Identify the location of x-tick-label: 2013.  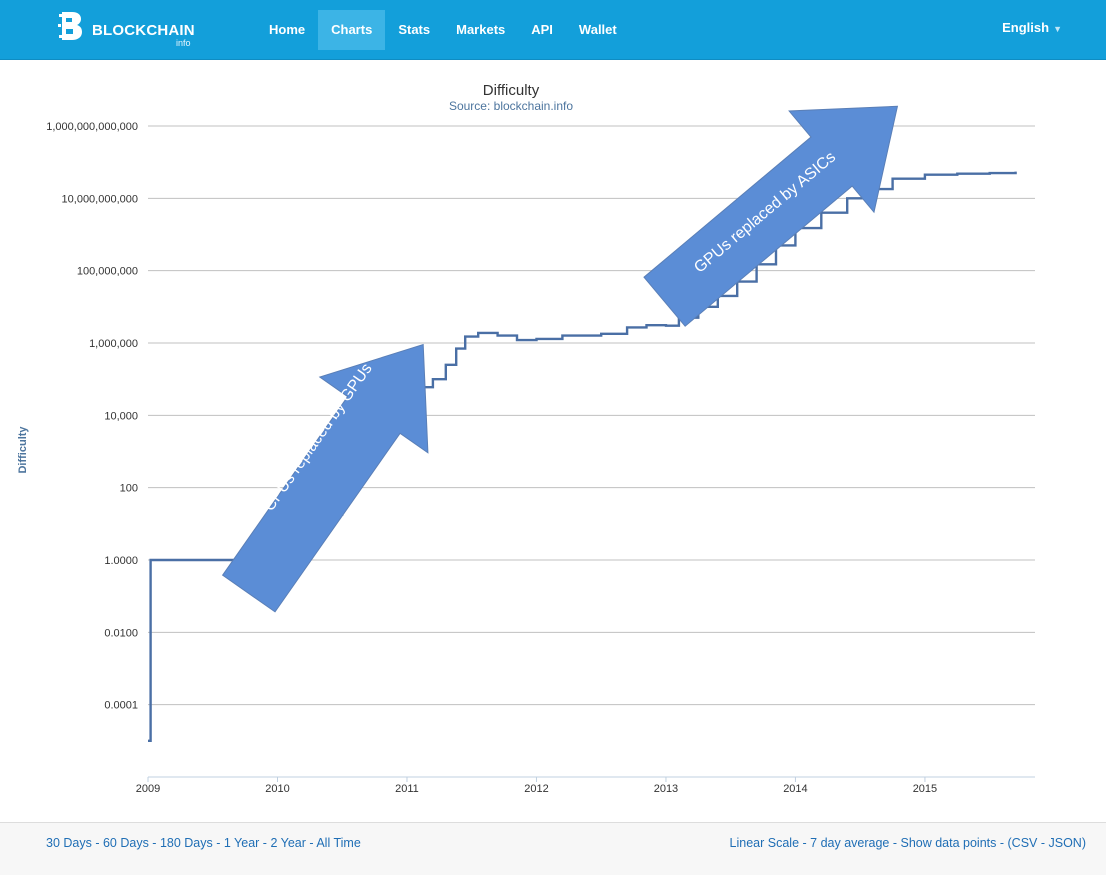
(666, 789).